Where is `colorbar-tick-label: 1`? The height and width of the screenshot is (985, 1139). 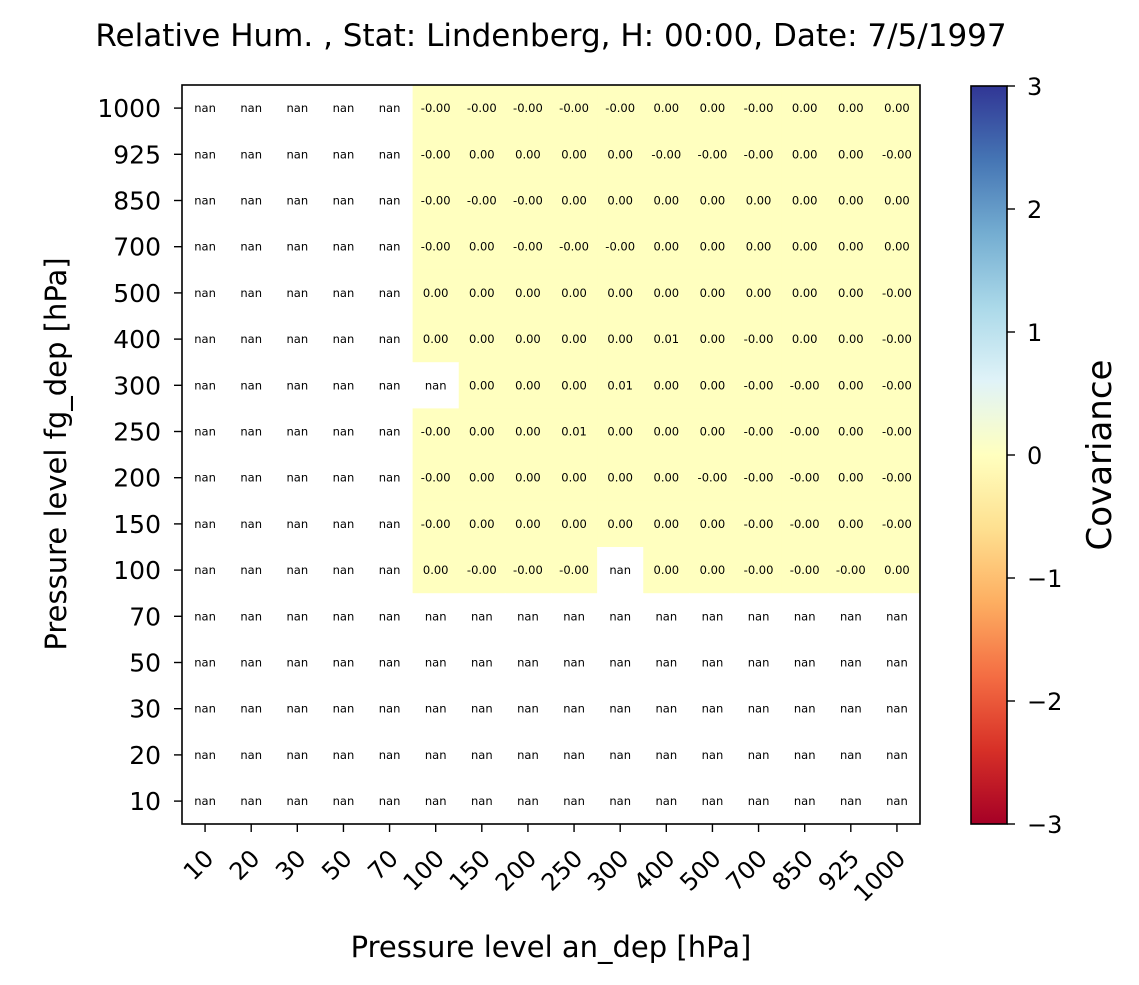 colorbar-tick-label: 1 is located at coordinates (1034, 333).